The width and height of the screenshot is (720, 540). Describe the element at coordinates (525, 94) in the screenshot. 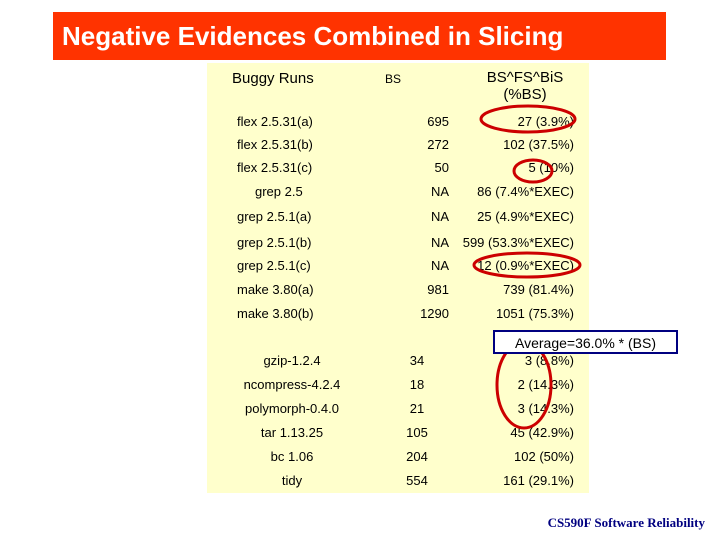

I see `header-combined-line2: (%BS)` at that location.